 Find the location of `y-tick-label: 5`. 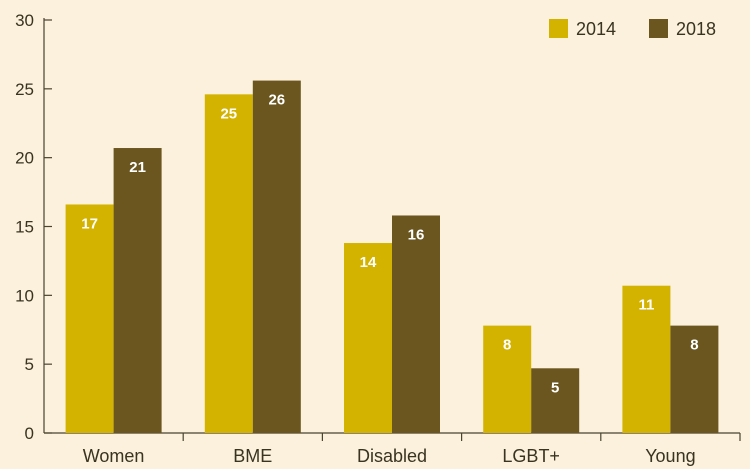

y-tick-label: 5 is located at coordinates (29, 364).